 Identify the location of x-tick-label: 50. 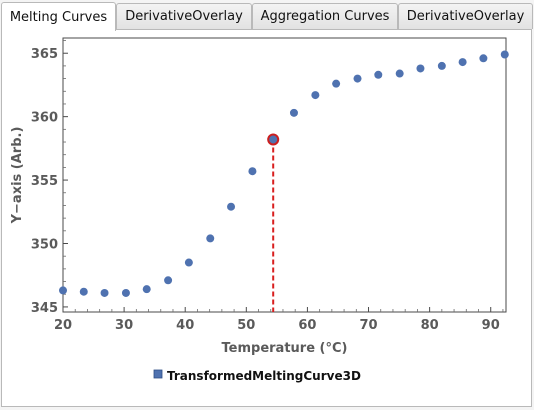
(246, 325).